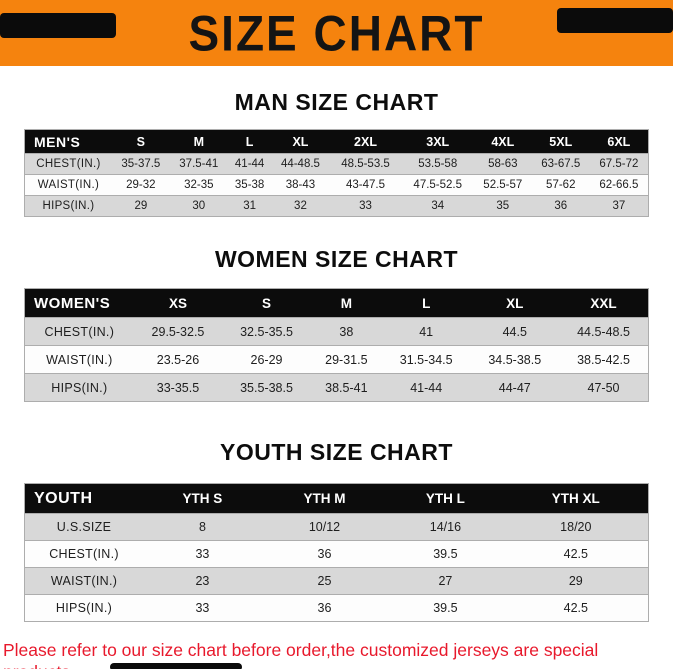 The image size is (673, 669). I want to click on page-title: SIZE CHART, so click(336, 33).